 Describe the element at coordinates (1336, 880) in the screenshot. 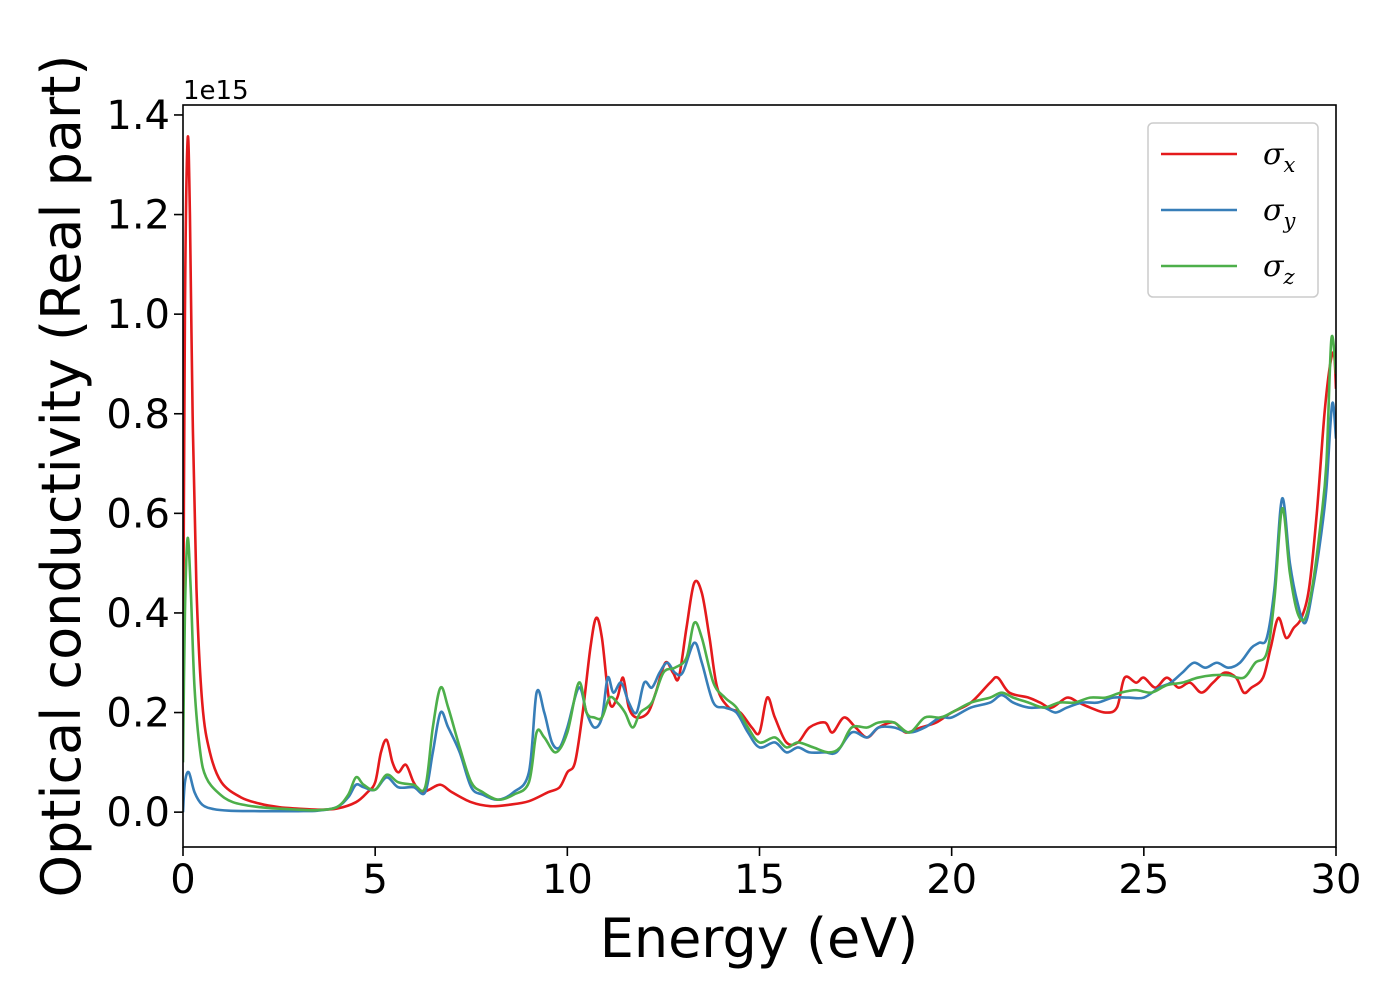

I see `x-tick-label: 30` at that location.